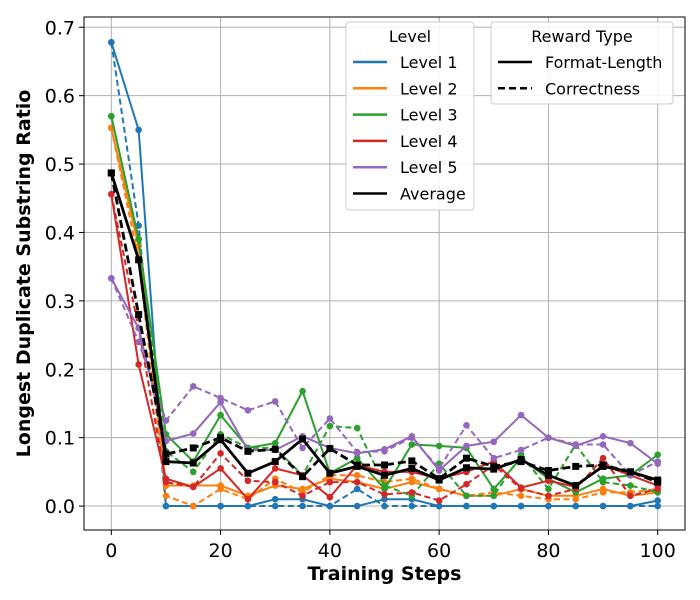 This screenshot has width=700, height=600. I want to click on legend-reward: Reward Type Format-Length Correctness, so click(582, 63).